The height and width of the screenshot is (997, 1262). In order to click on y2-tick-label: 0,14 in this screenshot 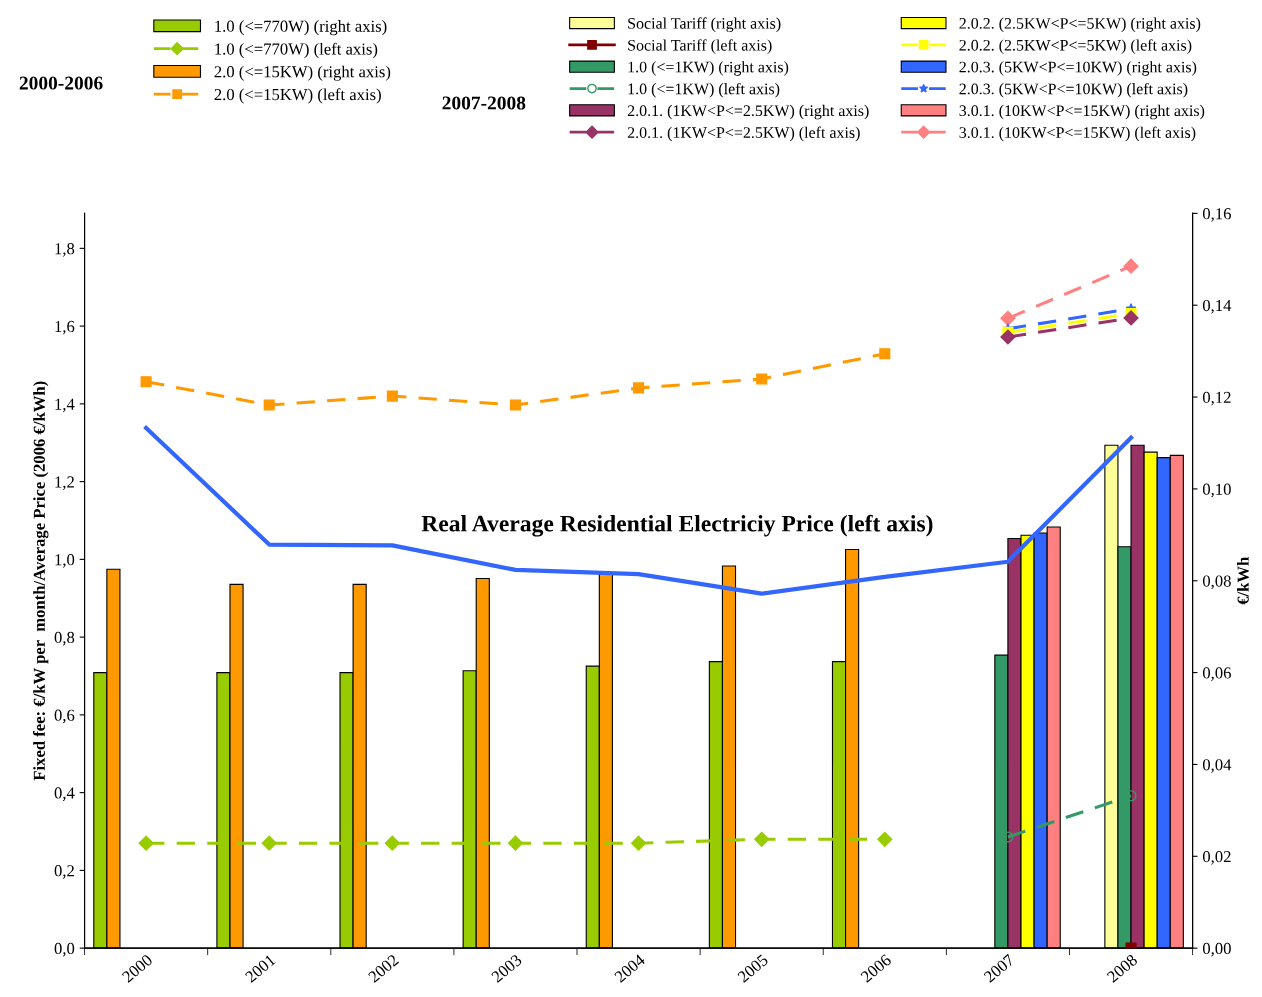, I will do `click(1217, 306)`.